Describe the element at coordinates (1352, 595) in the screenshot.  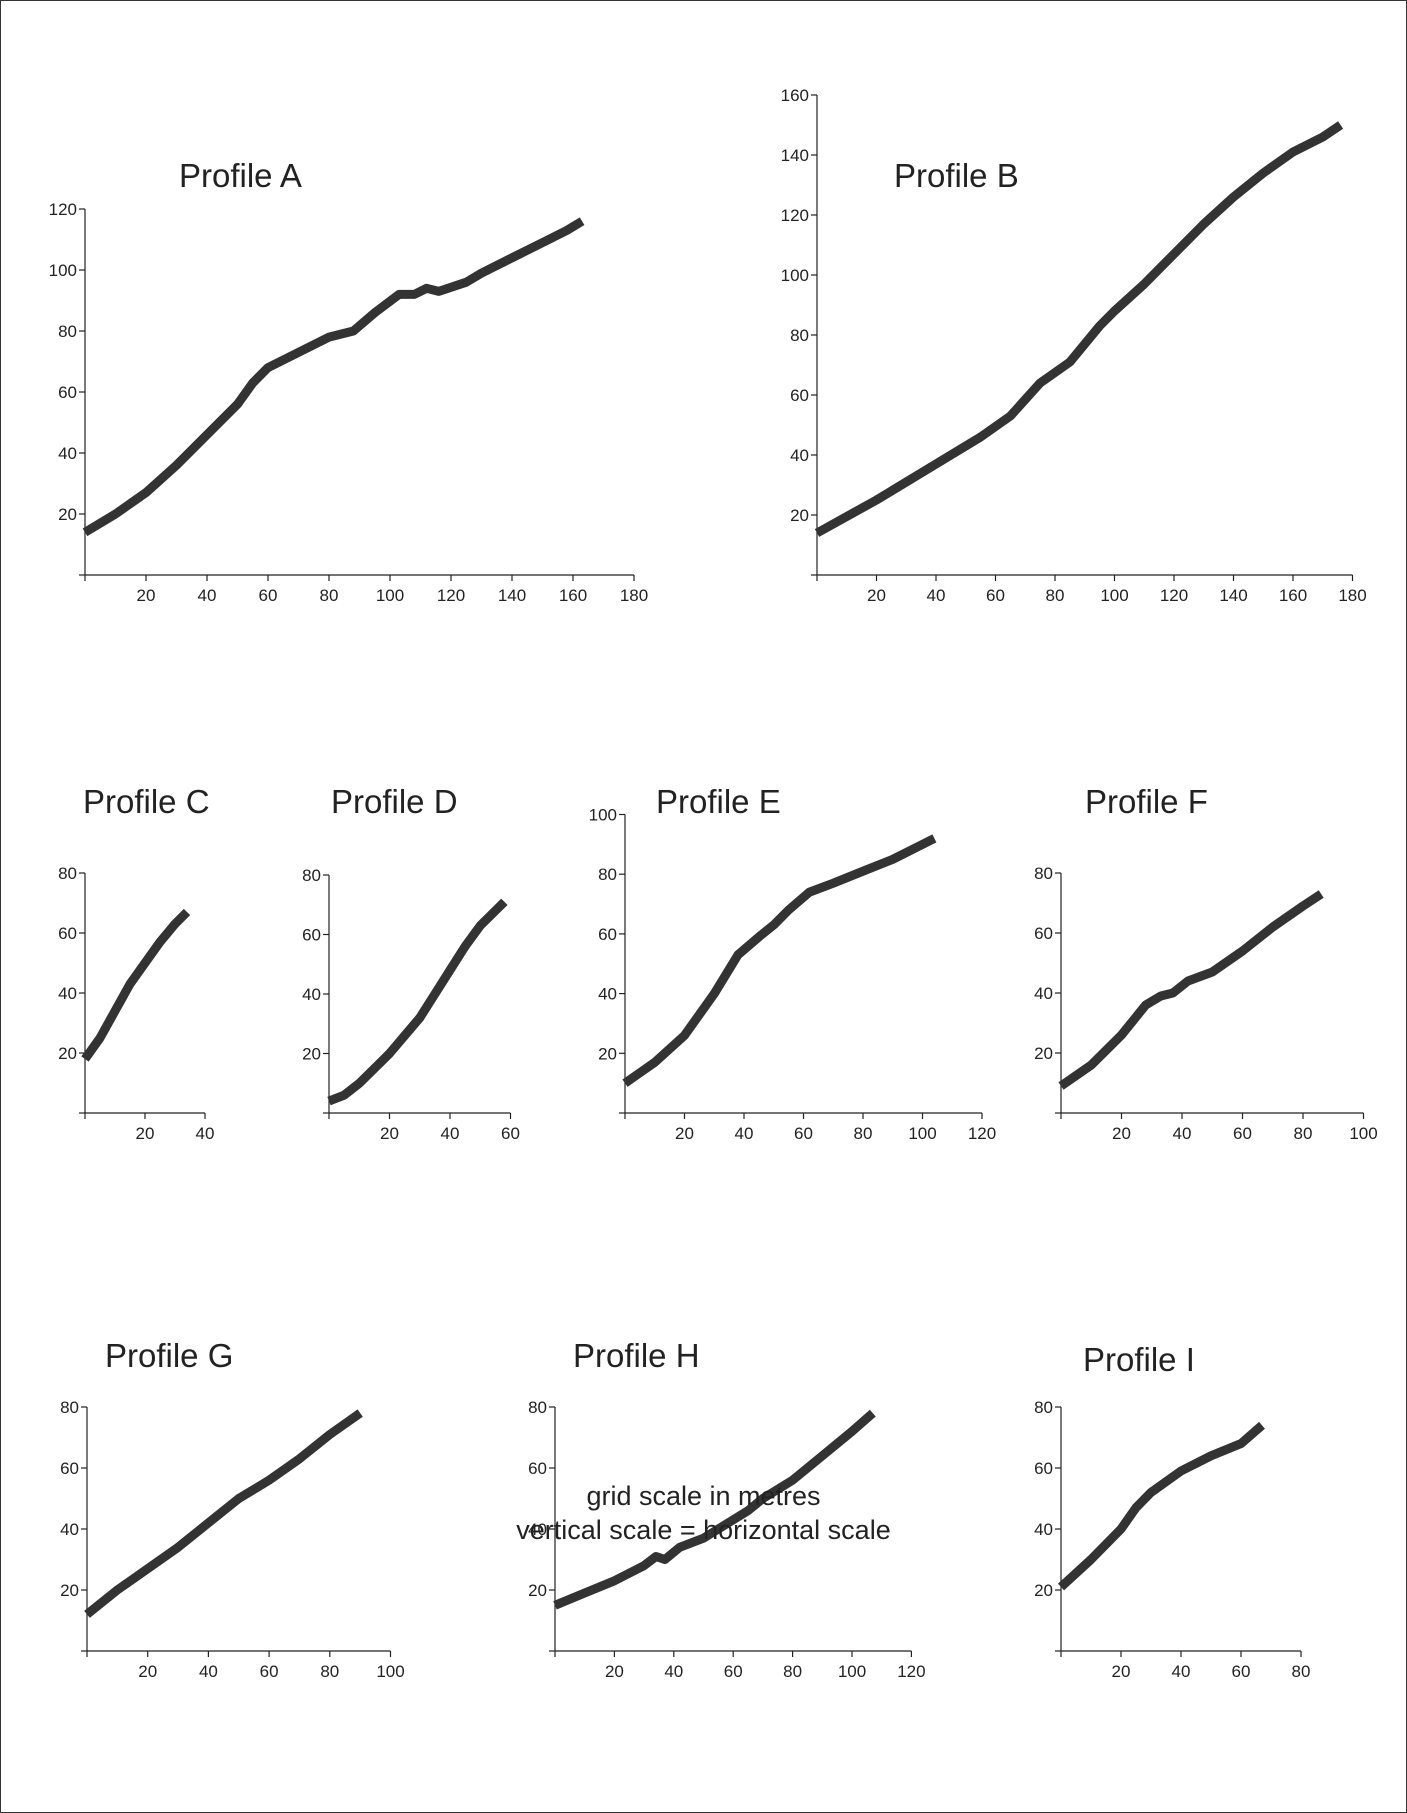
I see `x-tick-label: 180` at that location.